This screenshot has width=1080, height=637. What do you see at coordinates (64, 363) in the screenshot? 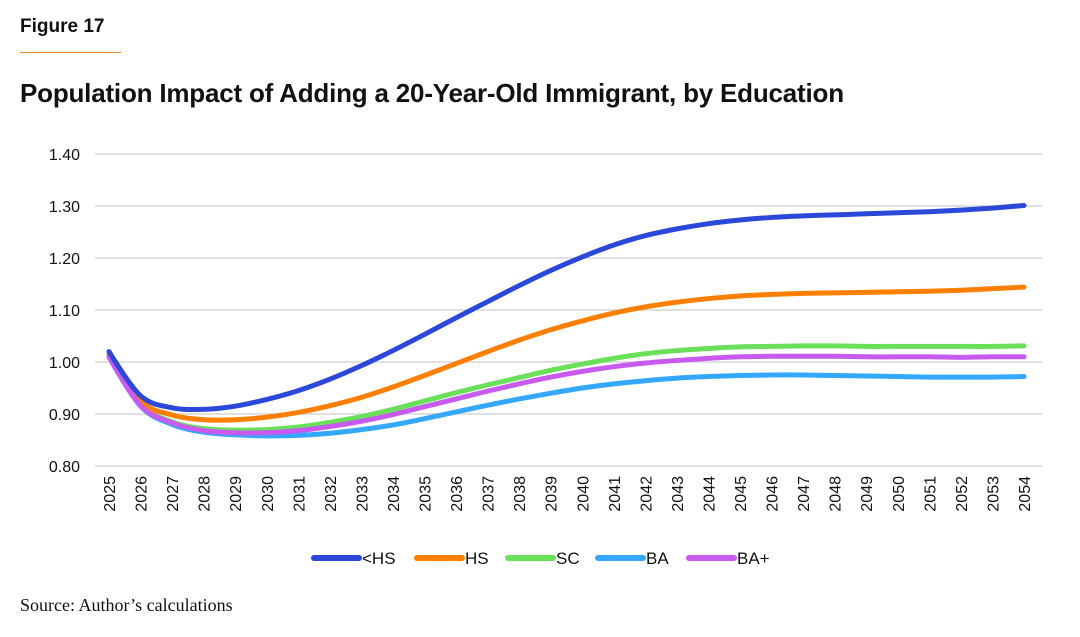
I see `y-tick-label: 1.00` at bounding box center [64, 363].